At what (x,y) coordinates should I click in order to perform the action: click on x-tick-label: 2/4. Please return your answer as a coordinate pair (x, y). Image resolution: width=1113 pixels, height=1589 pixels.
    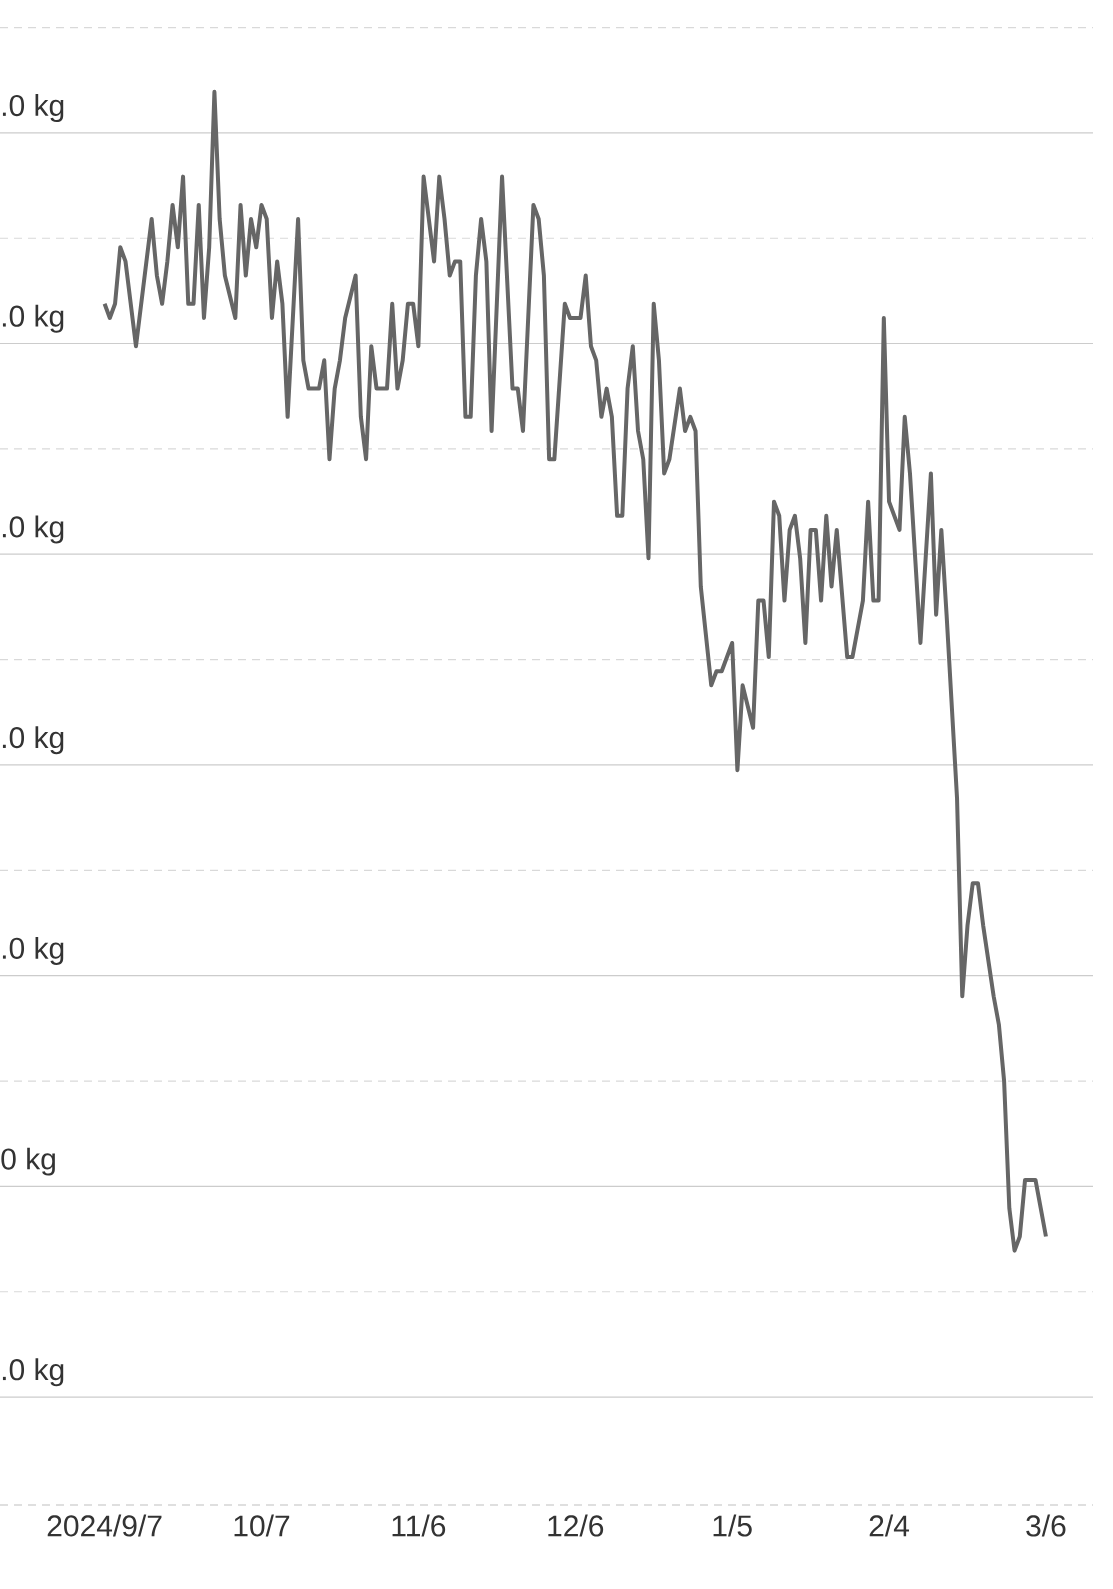
    Looking at the image, I should click on (889, 1525).